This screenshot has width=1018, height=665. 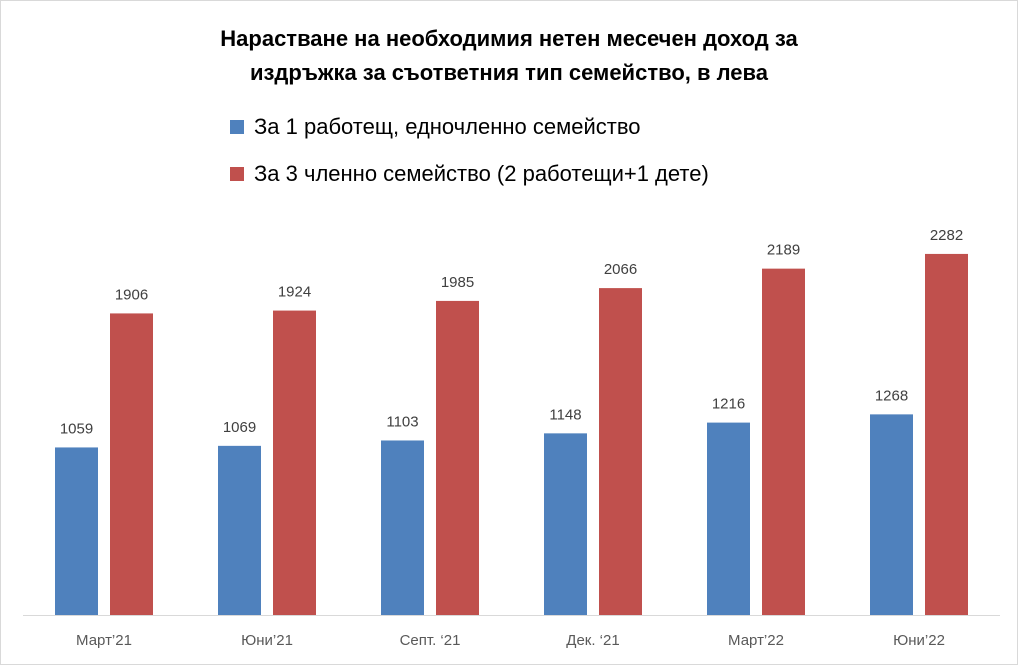 I want to click on data-label: 1059, so click(x=76, y=428).